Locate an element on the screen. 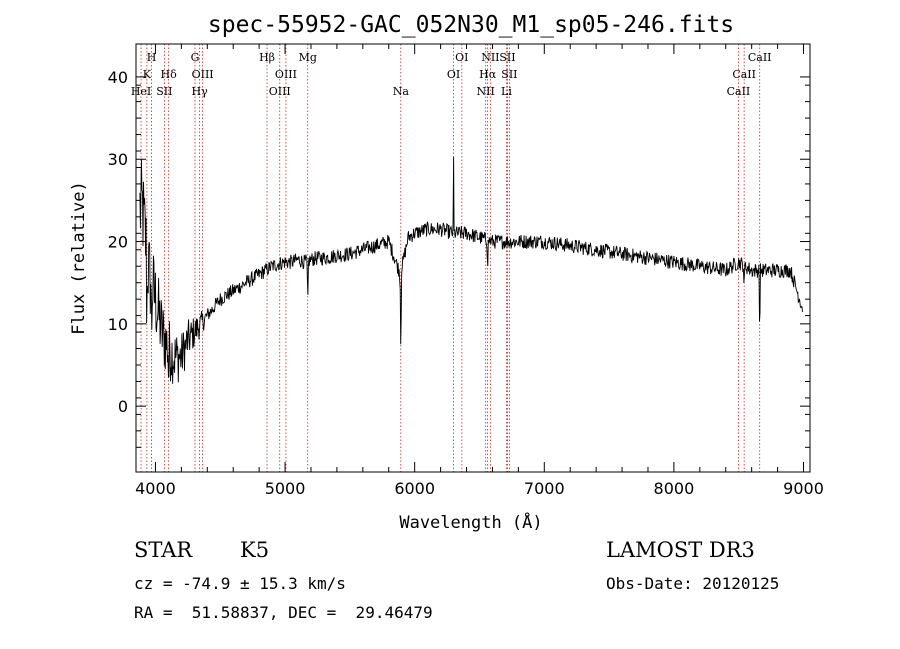 Image resolution: width=900 pixels, height=649 pixels. spectral-line-label: Mg is located at coordinates (308, 57).